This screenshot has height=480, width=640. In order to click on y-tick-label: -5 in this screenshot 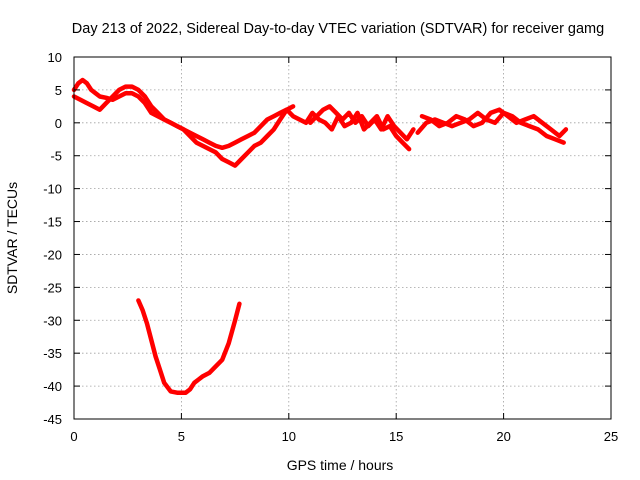, I will do `click(56, 156)`.